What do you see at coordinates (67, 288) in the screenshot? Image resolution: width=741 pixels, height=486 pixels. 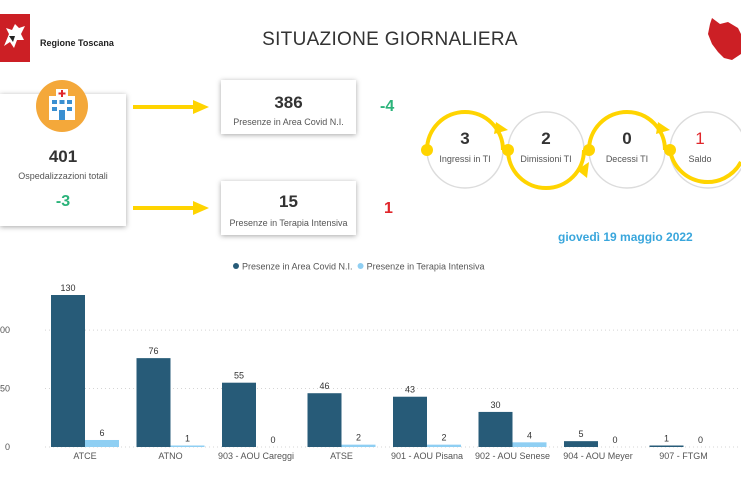 I see `data-label: 130` at bounding box center [67, 288].